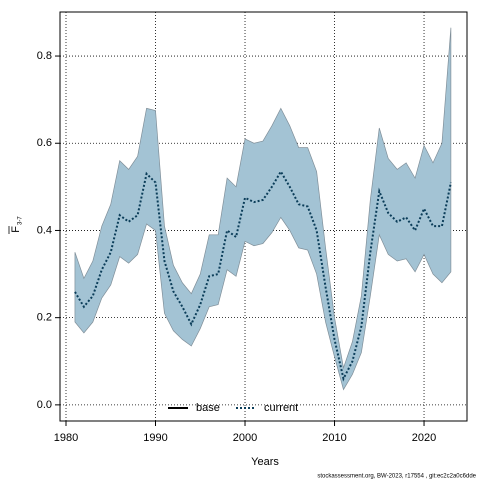 This screenshot has width=480, height=480. I want to click on y-axis-label-group: F 3-7, so click(16, 225).